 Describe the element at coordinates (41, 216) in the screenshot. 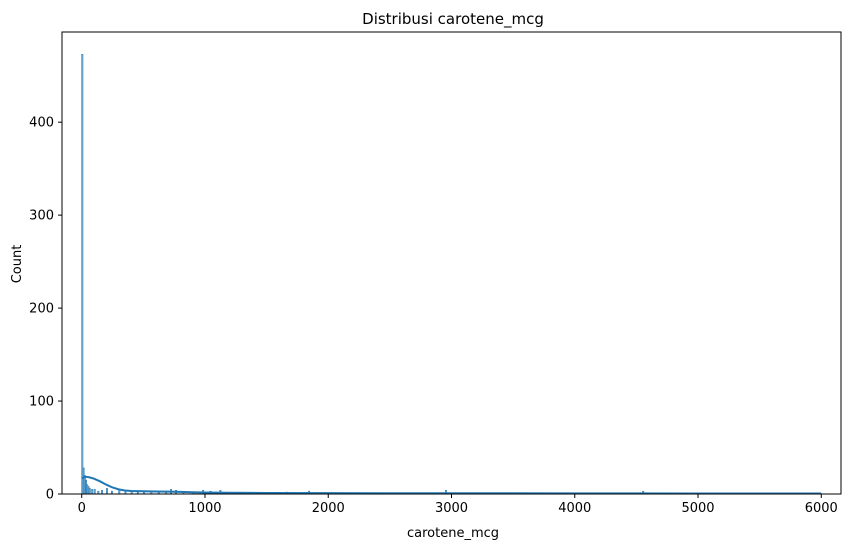

I see `y-tick-label: 300` at that location.